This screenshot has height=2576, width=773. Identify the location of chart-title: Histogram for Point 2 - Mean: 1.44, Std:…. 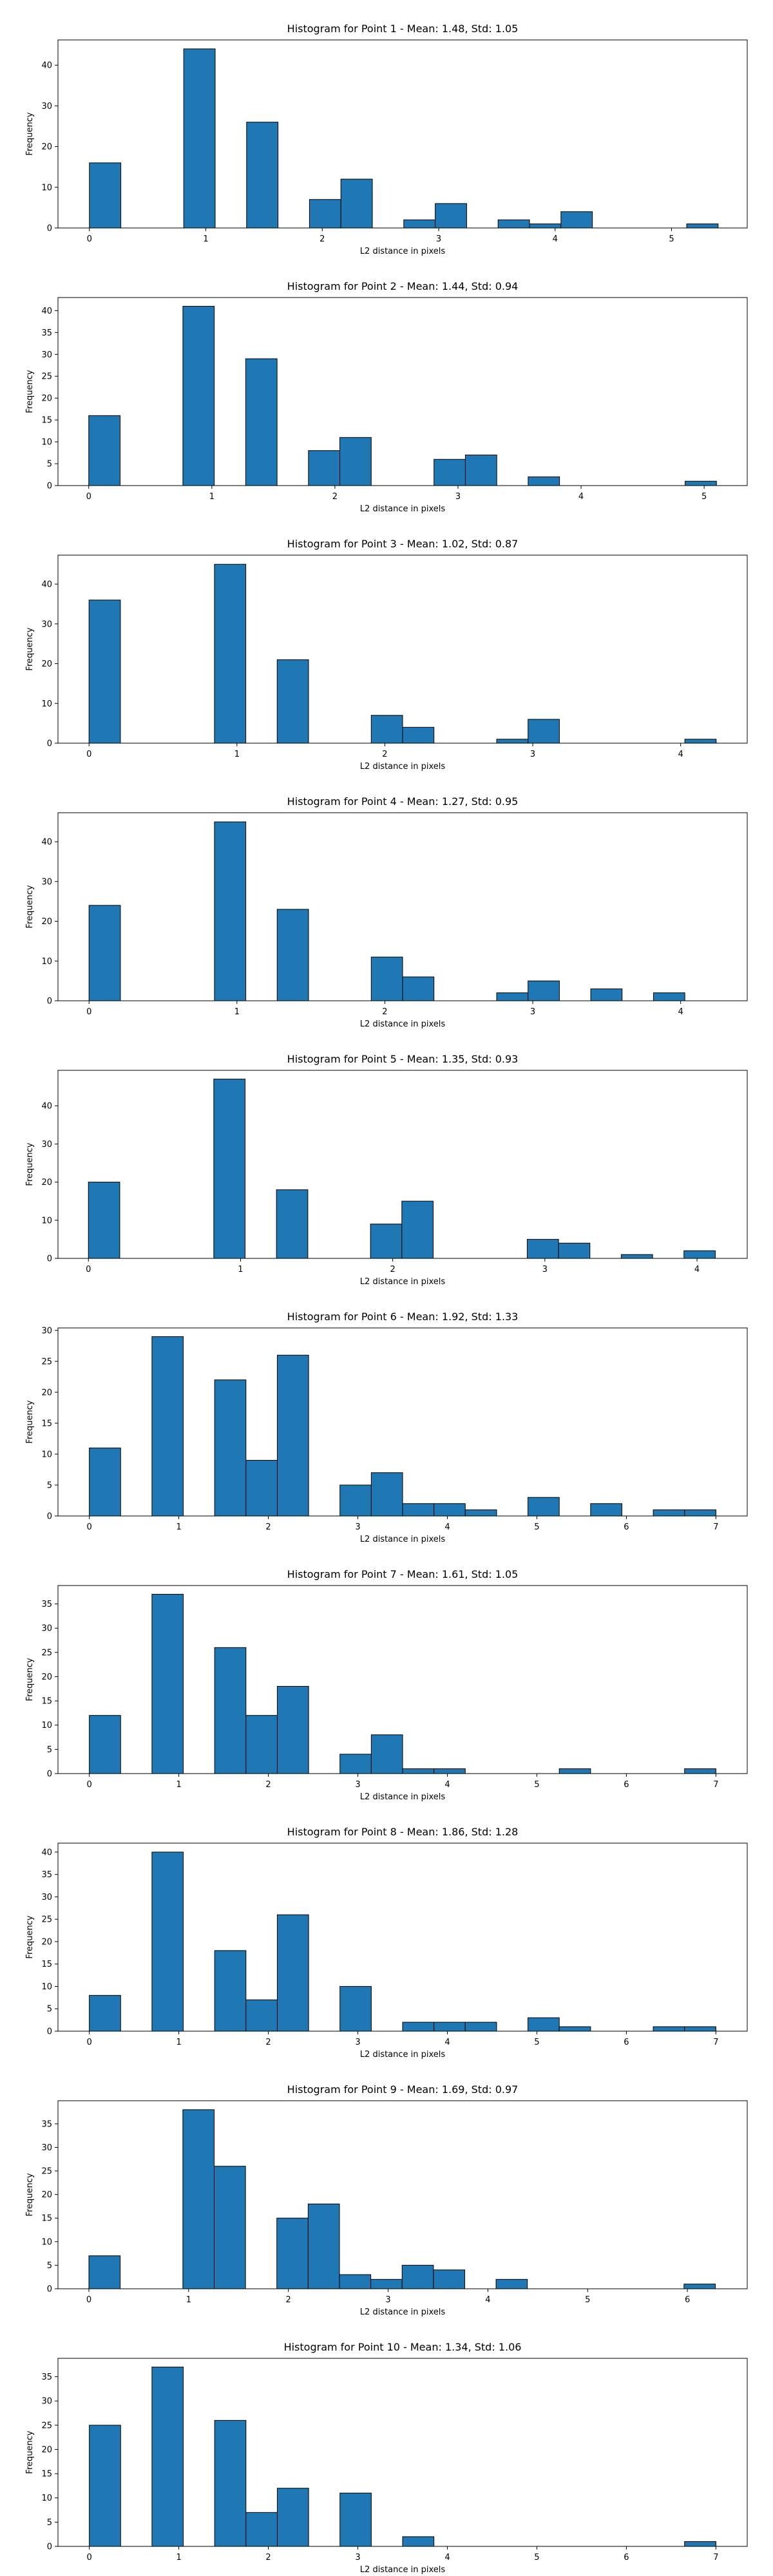
(403, 286).